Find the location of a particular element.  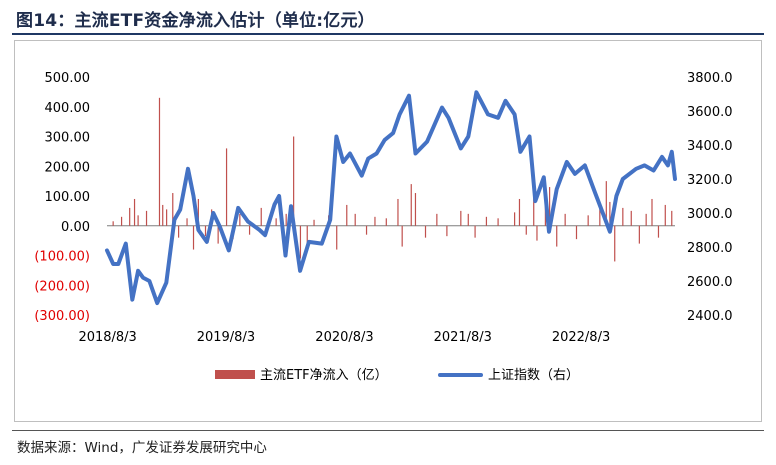

left-tick-label: (300.00) is located at coordinates (62, 316).